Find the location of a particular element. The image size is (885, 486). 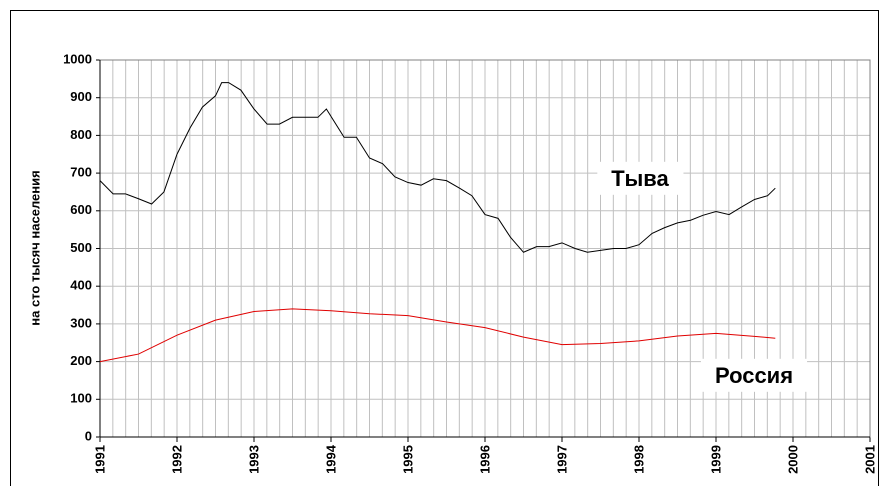

y-axis-label: на сто тысяч населения is located at coordinates (34, 247).